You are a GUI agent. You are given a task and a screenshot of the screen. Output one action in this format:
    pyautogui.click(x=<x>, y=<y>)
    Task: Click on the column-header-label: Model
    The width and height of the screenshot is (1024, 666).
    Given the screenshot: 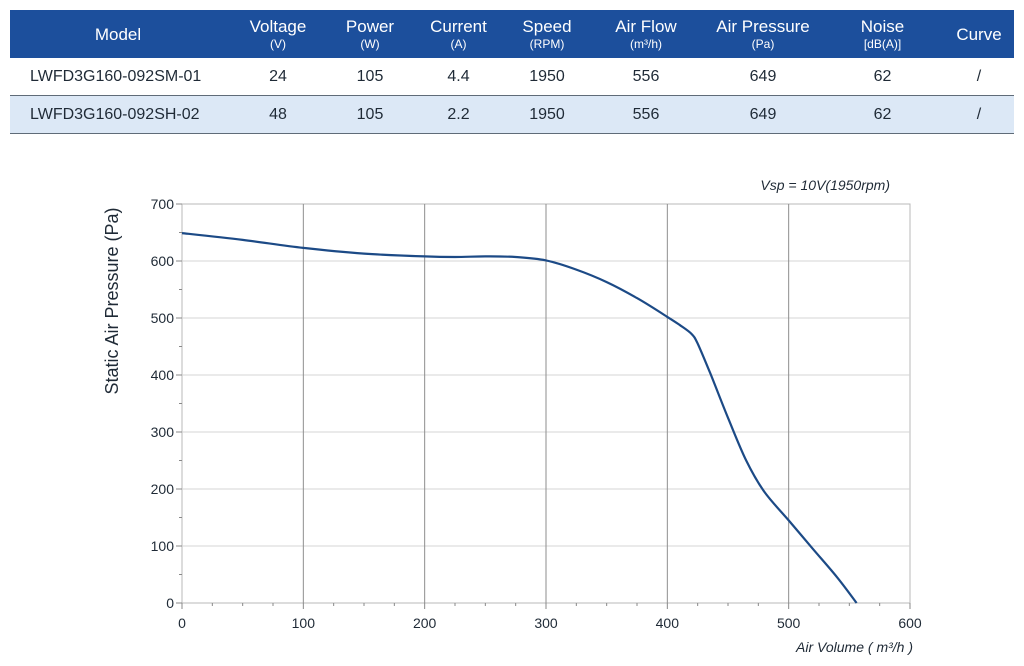 What is the action you would take?
    pyautogui.click(x=118, y=34)
    